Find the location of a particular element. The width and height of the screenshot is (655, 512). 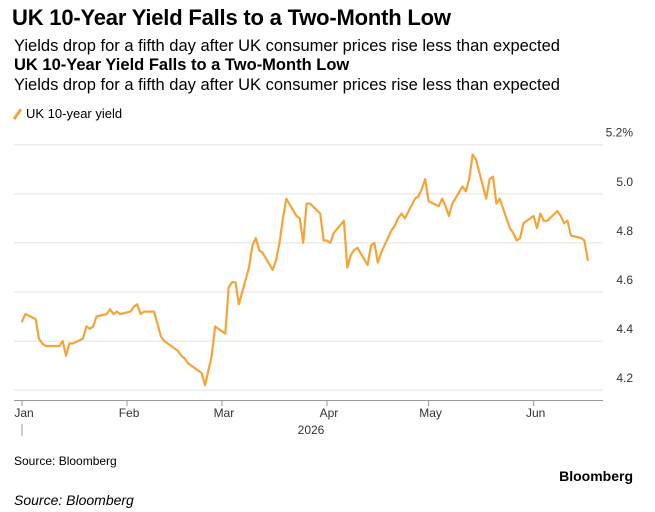

bloomberg-logo: Bloomberg is located at coordinates (596, 476).